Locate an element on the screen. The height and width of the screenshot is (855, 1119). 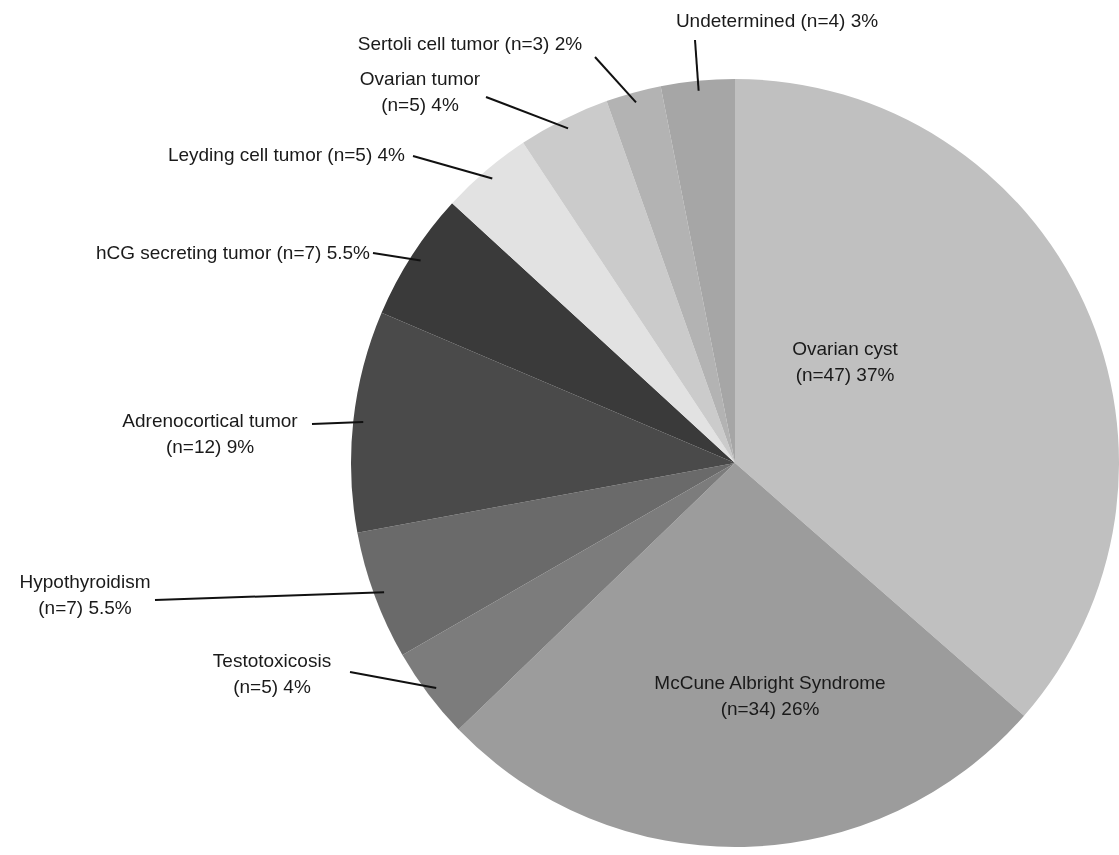
slice-label: Adrenocortical tumor is located at coordinates (210, 421).